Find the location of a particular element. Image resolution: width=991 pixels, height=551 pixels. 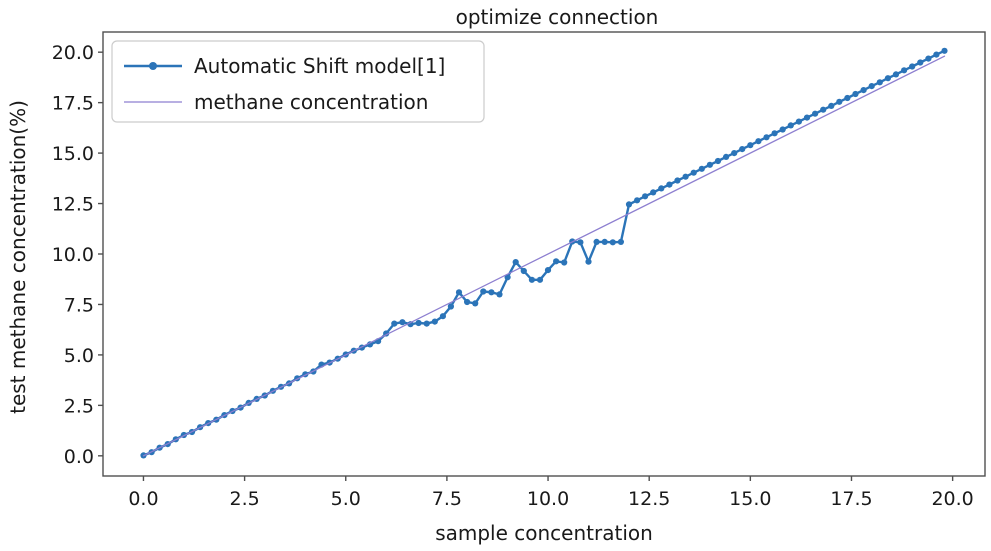

x-tick-label: 0.0 is located at coordinates (143, 499).